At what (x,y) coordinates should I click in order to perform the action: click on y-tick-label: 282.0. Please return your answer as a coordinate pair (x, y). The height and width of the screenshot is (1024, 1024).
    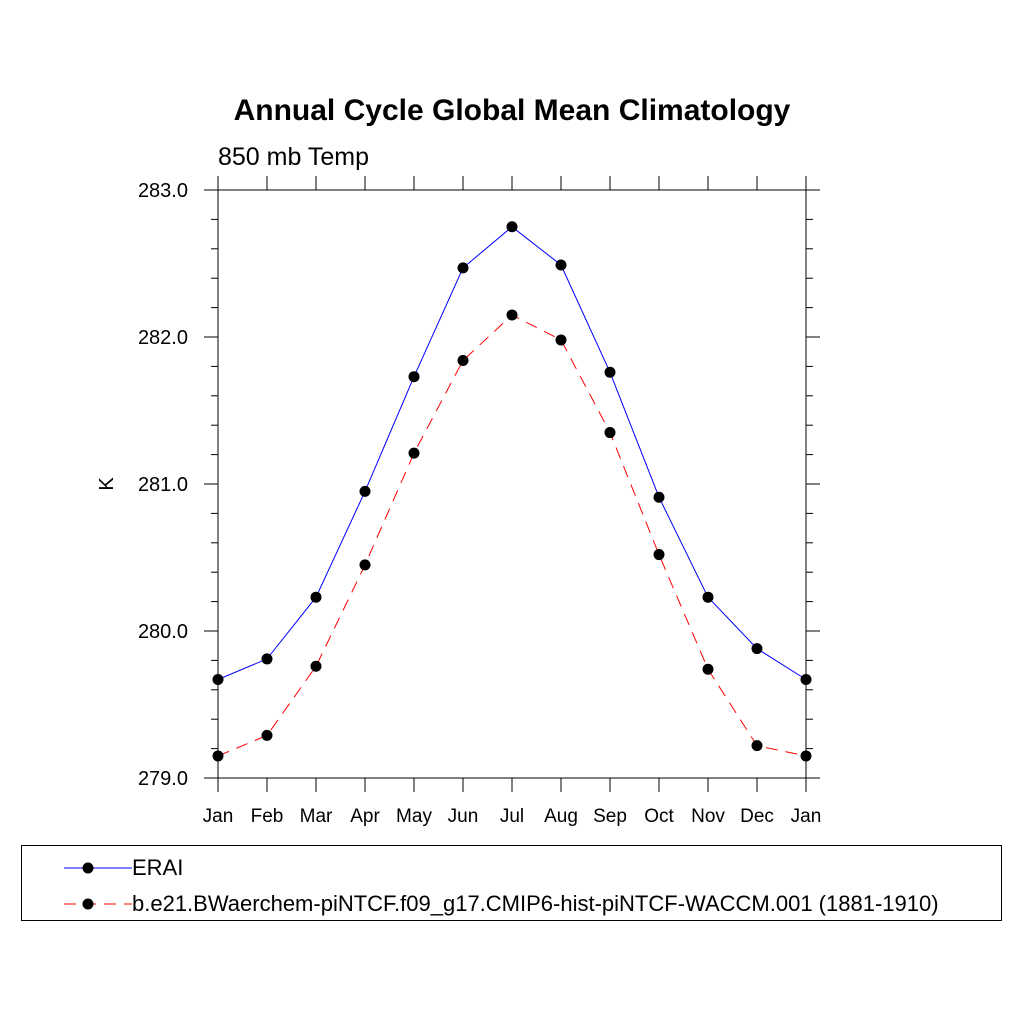
    Looking at the image, I should click on (163, 338).